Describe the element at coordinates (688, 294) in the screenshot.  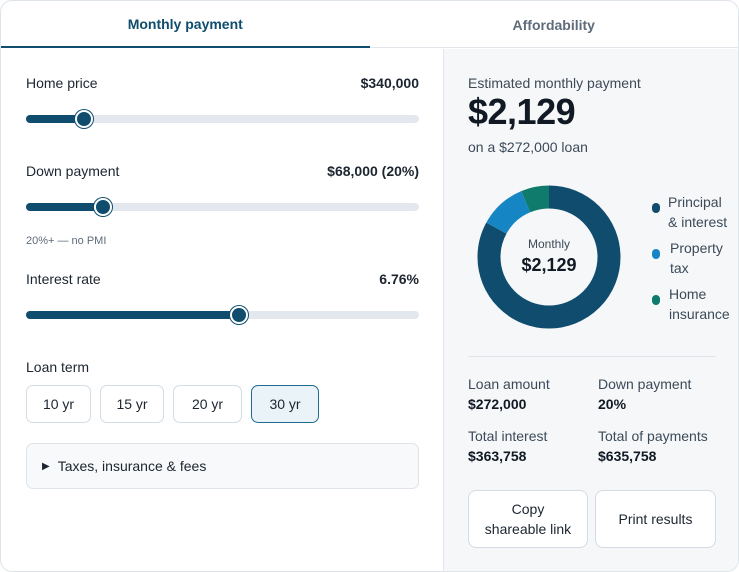
I see `legend-line: Home` at that location.